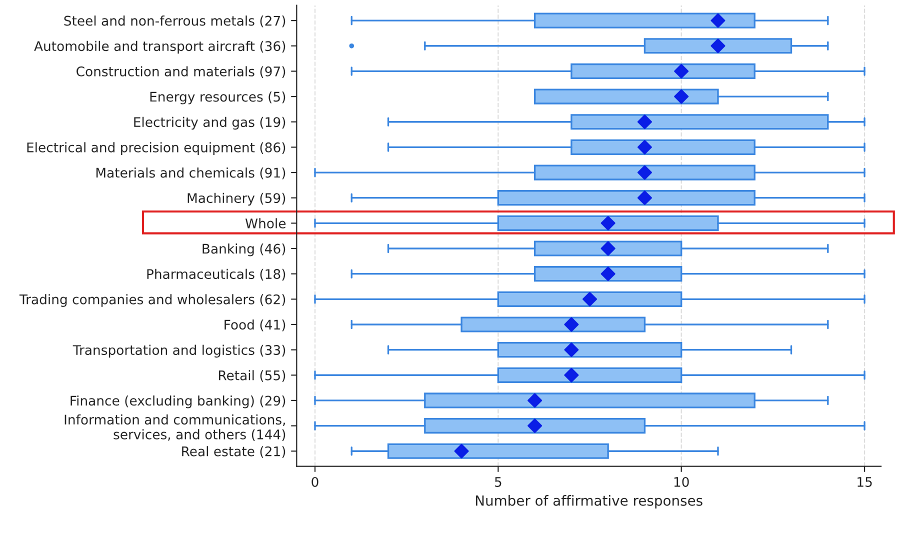 This screenshot has width=899, height=536. What do you see at coordinates (681, 481) in the screenshot?
I see `x-tick-label: 10` at bounding box center [681, 481].